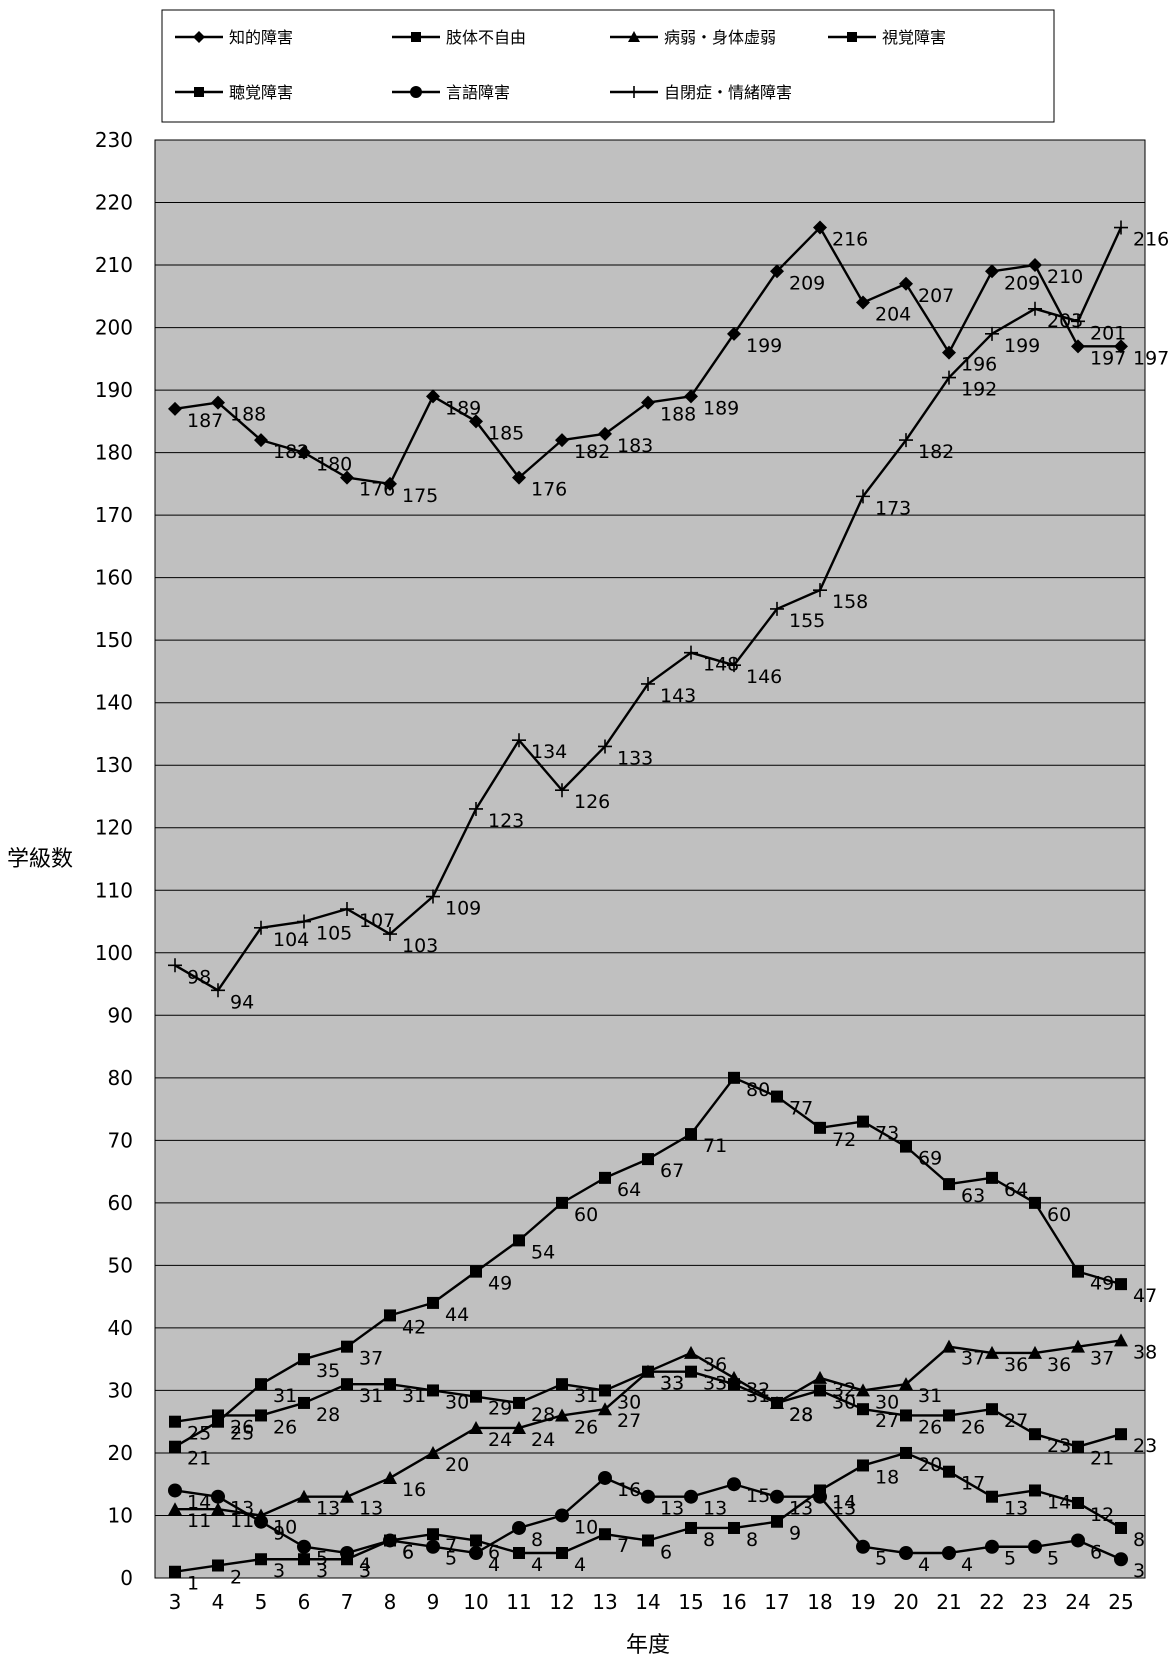 This screenshot has height=1663, width=1175. Describe the element at coordinates (936, 452) in the screenshot. I see `data-label: 182` at that location.